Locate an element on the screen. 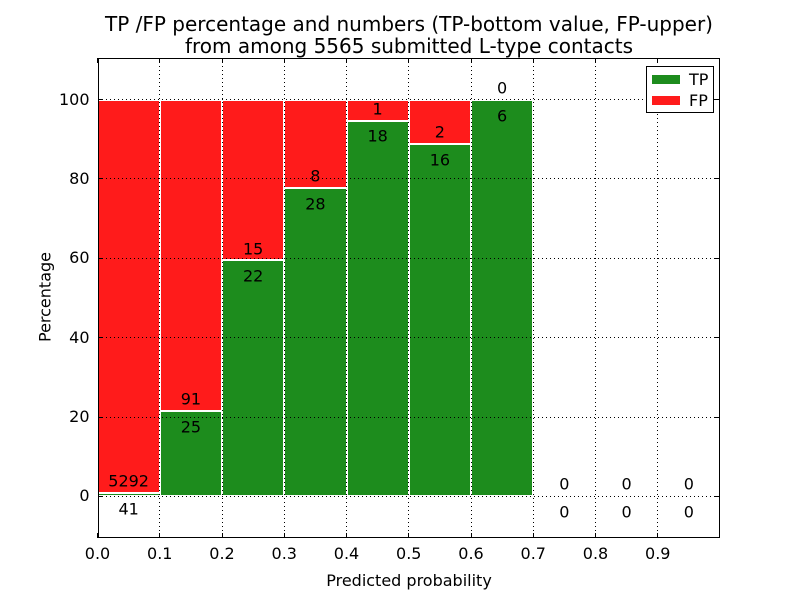 The image size is (800, 600). x-tick-label: 0.6 is located at coordinates (471, 553).